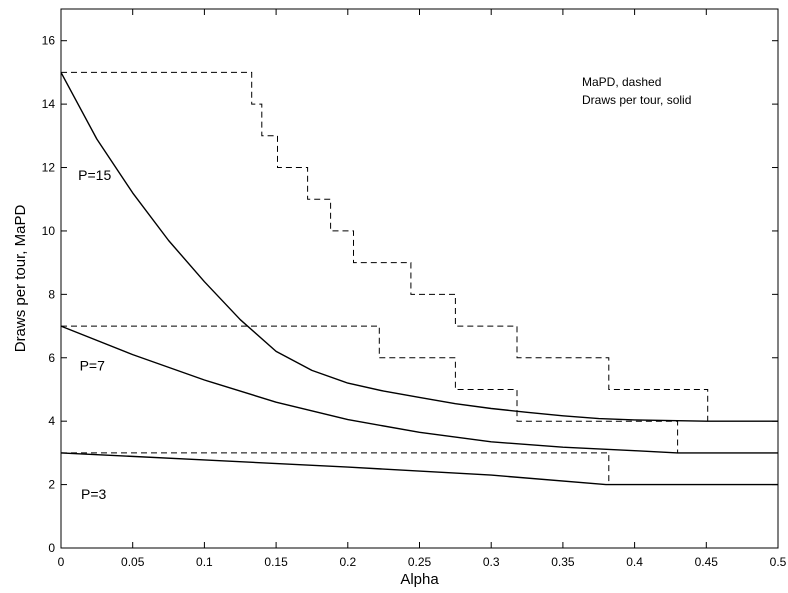 This screenshot has width=788, height=593. What do you see at coordinates (49, 231) in the screenshot?
I see `y-tick-label: 10` at bounding box center [49, 231].